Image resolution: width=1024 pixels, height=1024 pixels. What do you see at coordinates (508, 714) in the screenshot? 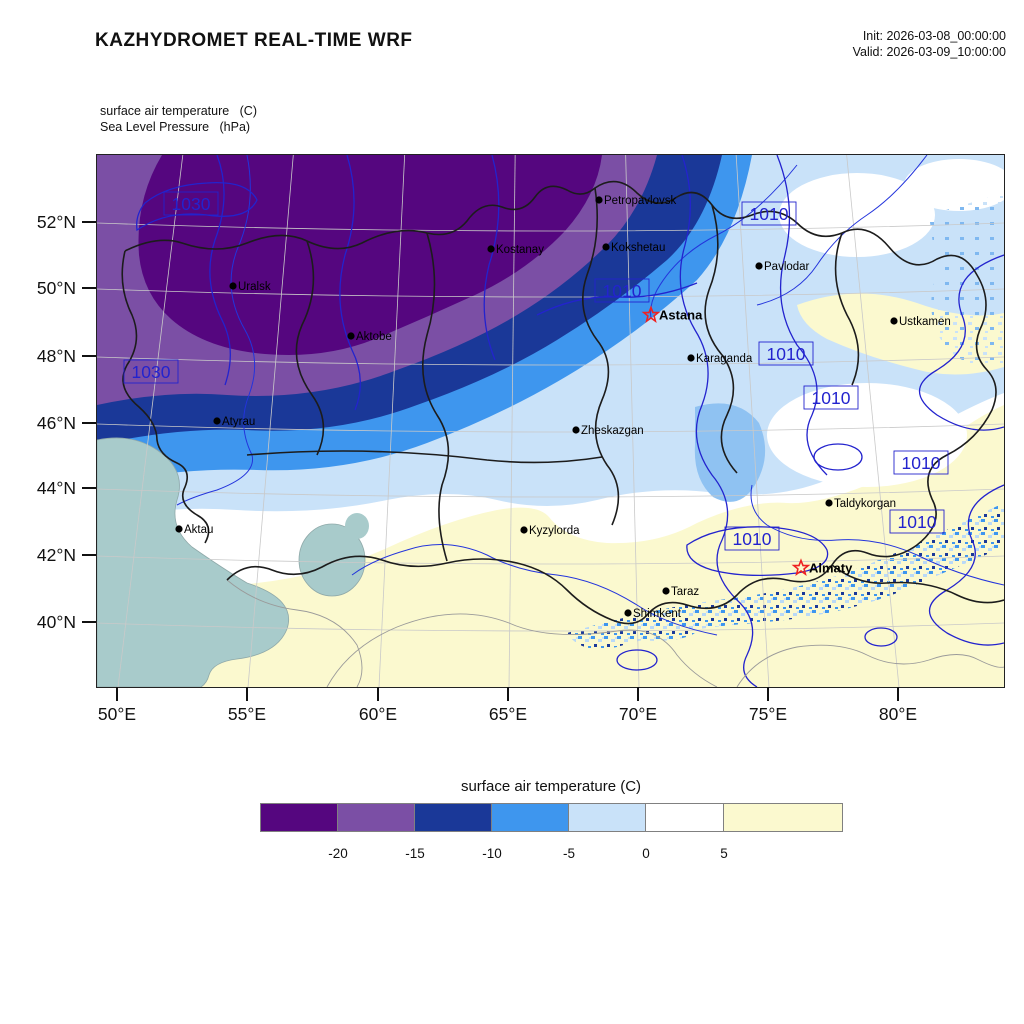
I see `x-tick-label: 65°E` at bounding box center [508, 714].